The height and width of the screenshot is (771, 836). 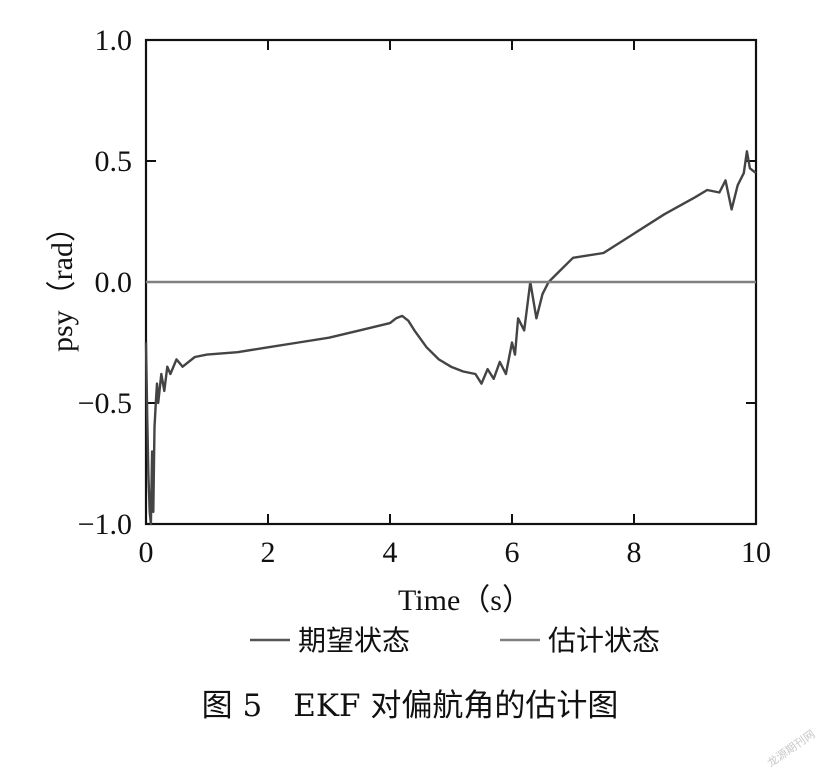 What do you see at coordinates (105, 524) in the screenshot?
I see `y-tick-label: −1.0` at bounding box center [105, 524].